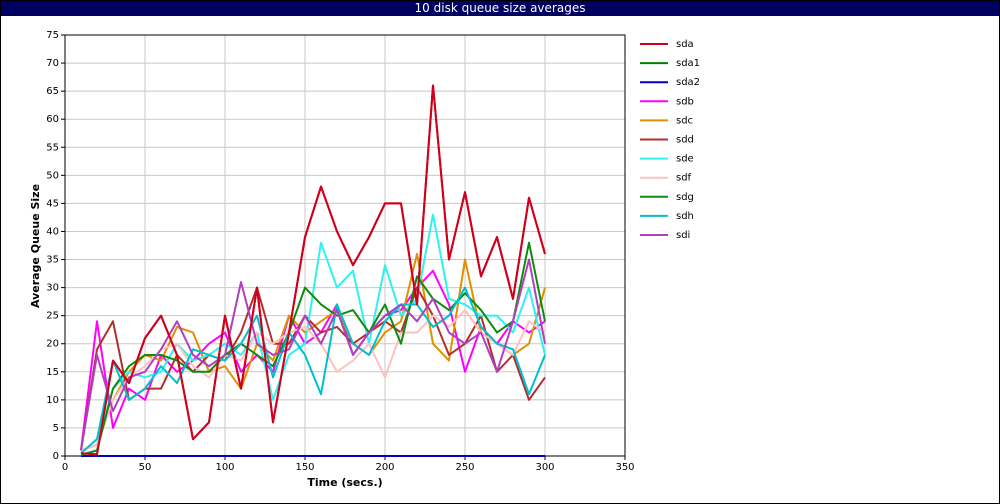  What do you see at coordinates (145, 467) in the screenshot?
I see `x-tick-label: 50` at bounding box center [145, 467].